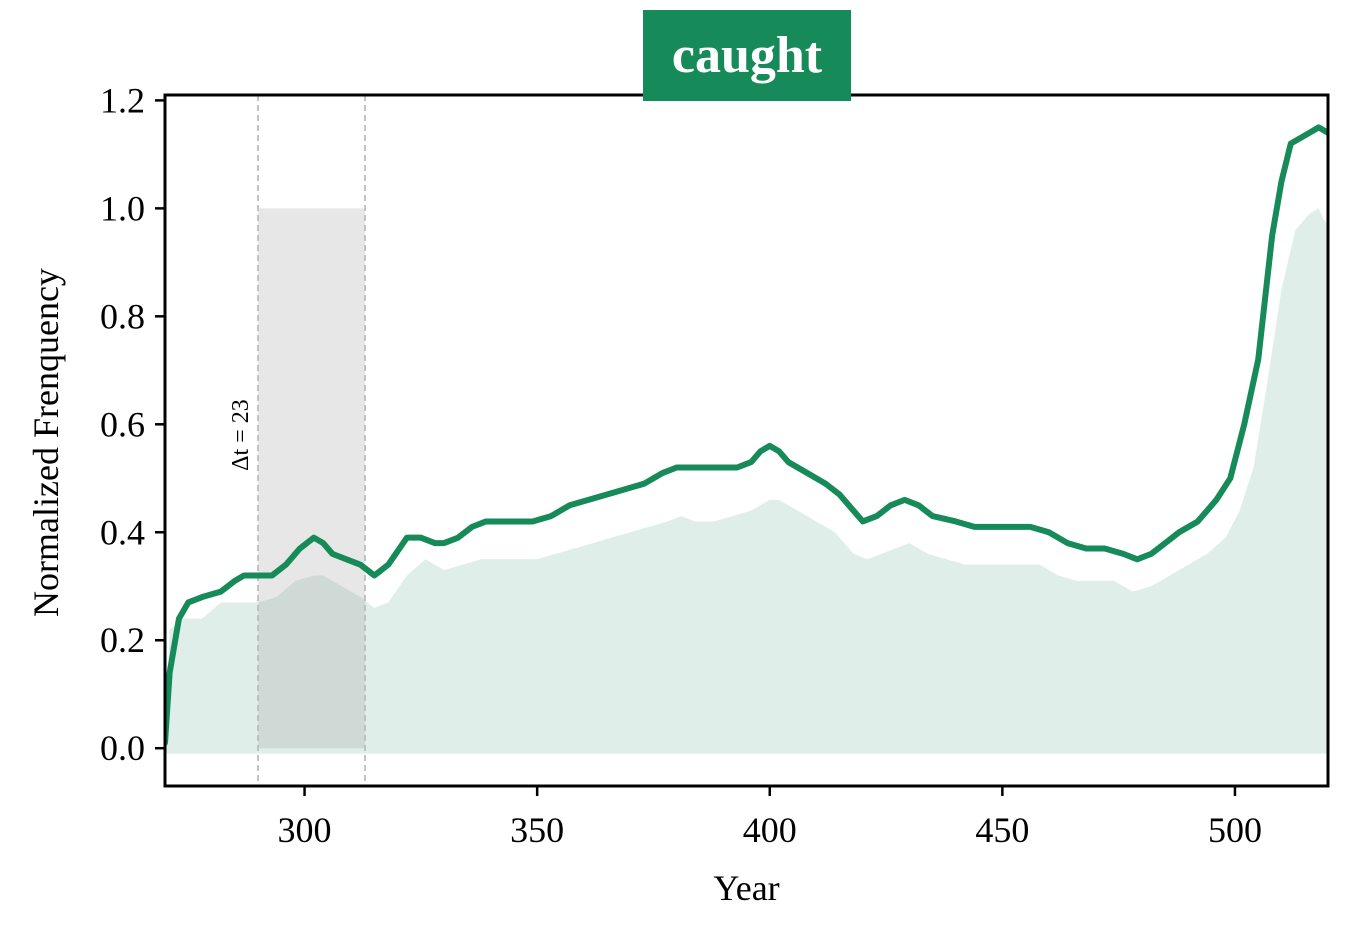 The width and height of the screenshot is (1358, 939). I want to click on y-tick-label: 0.0, so click(122, 748).